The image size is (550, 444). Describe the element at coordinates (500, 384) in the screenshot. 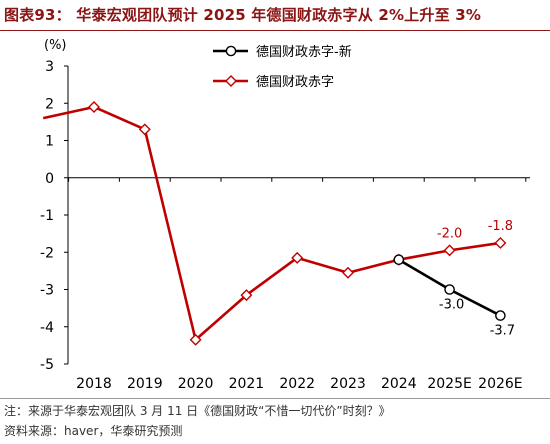

I see `x-tick-label: 2026E` at that location.